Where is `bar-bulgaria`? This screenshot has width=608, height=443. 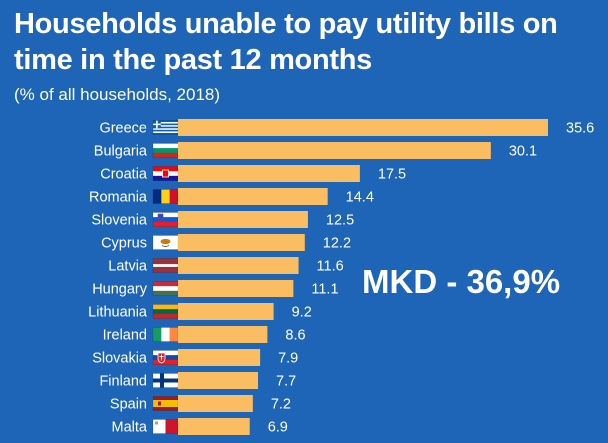
bar-bulgaria is located at coordinates (334, 150).